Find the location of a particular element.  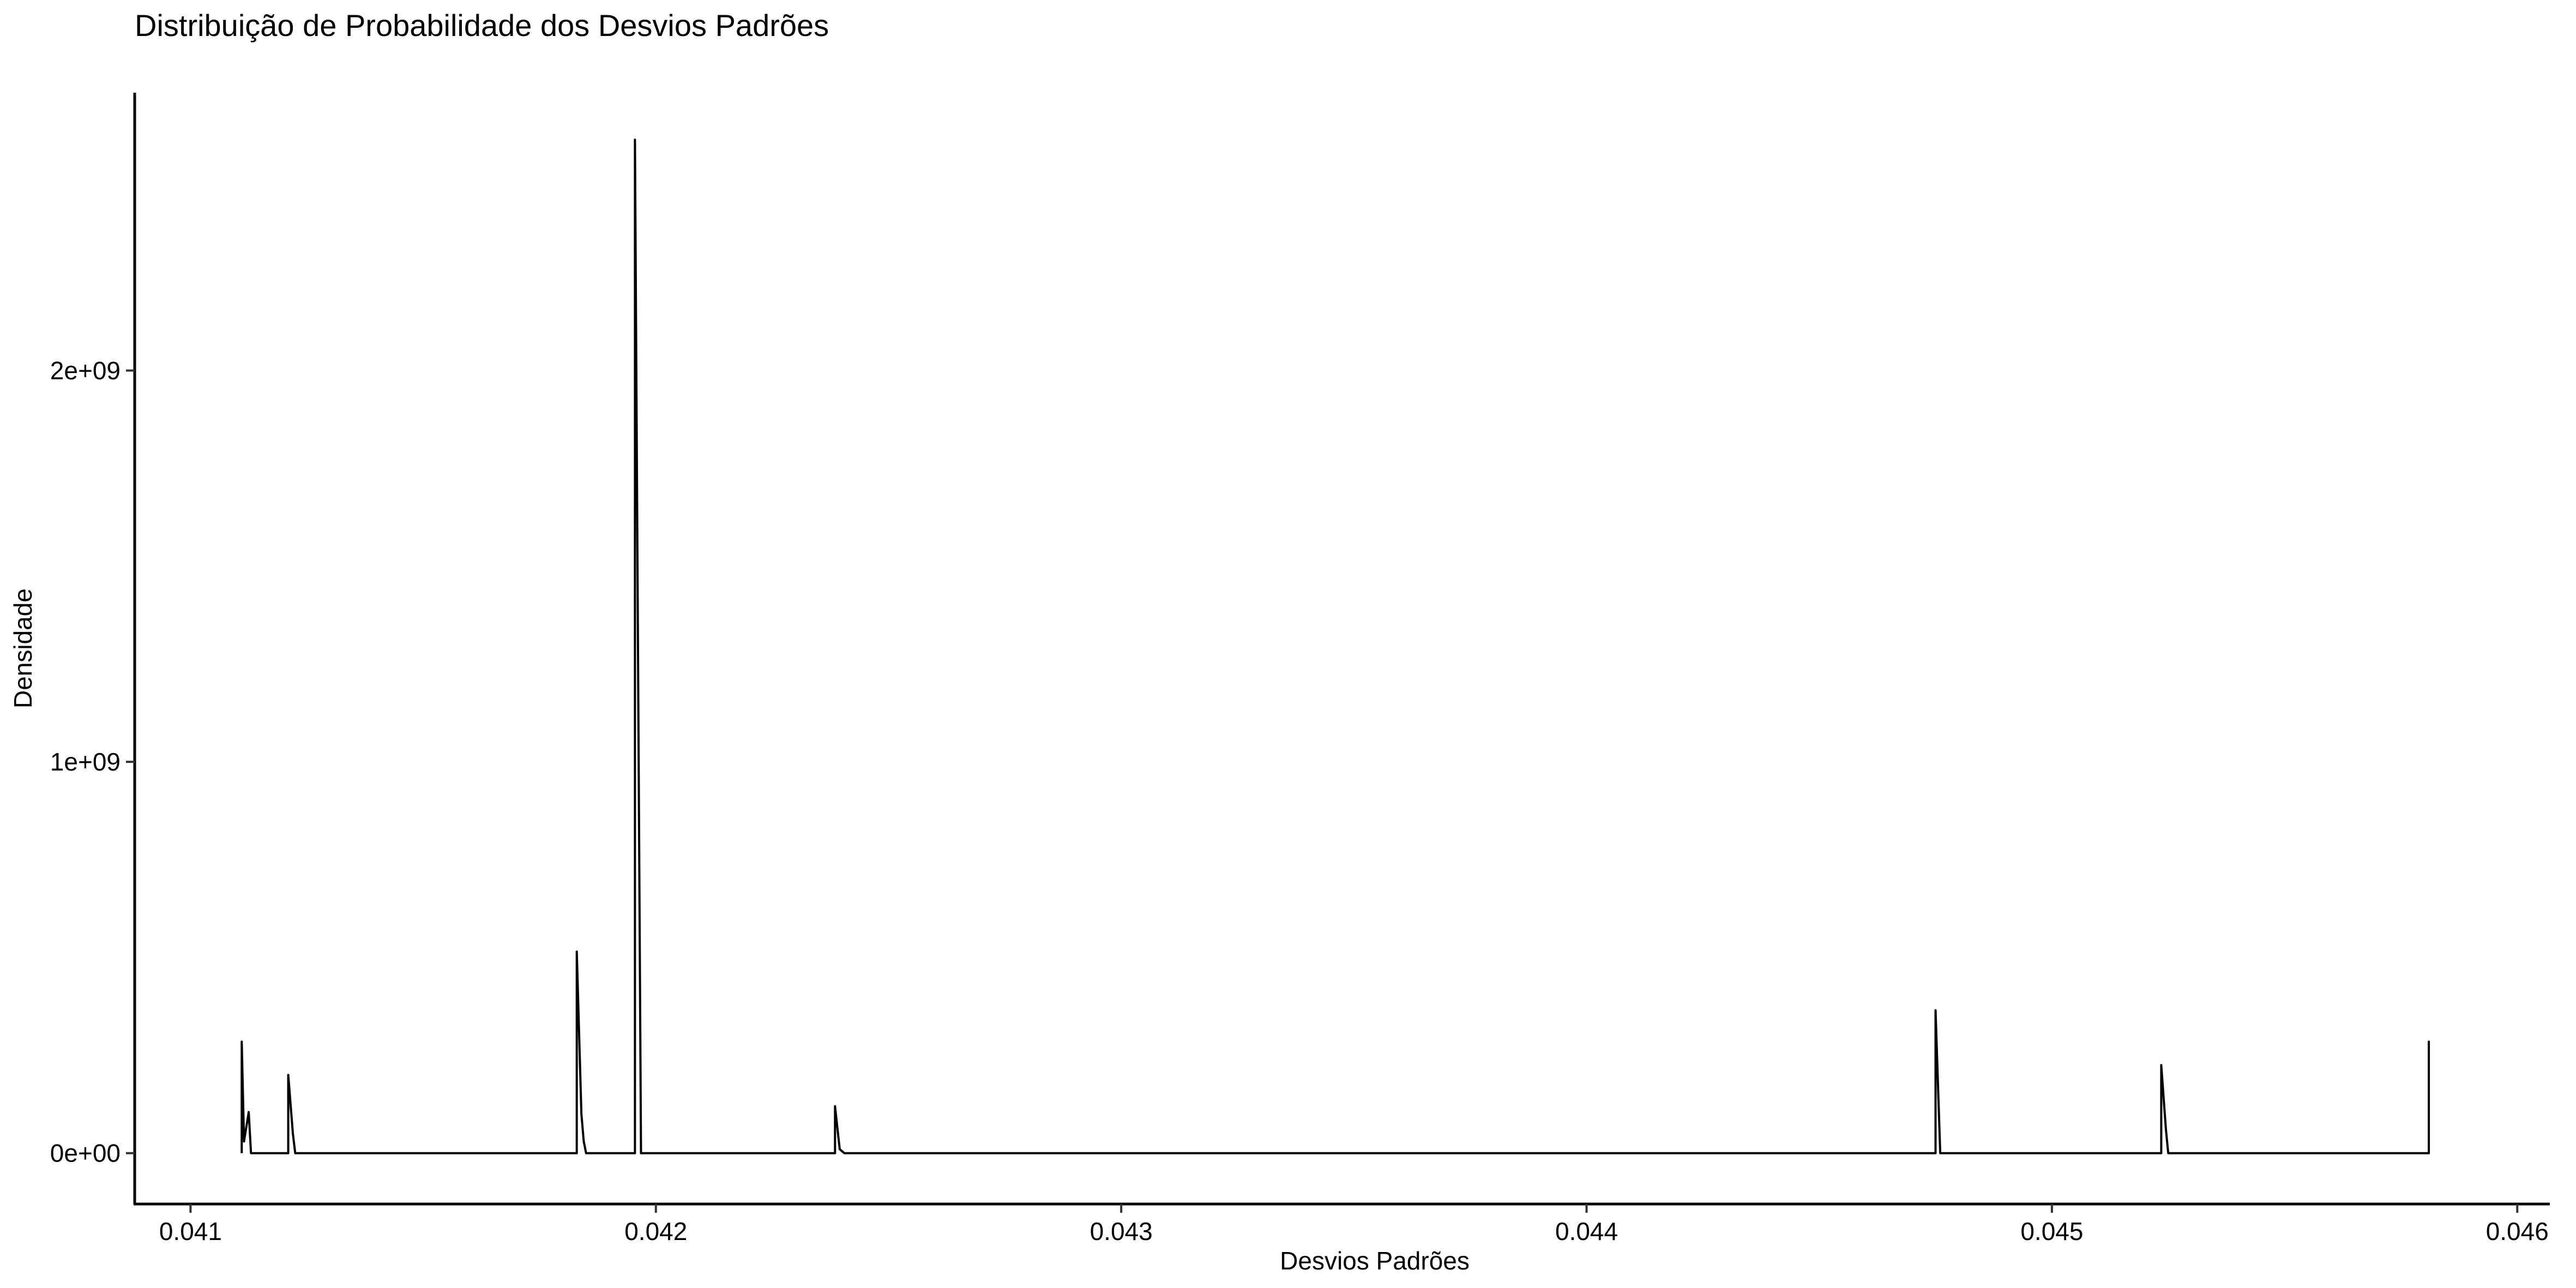

y-tick-label: 1e+09 is located at coordinates (85, 762).